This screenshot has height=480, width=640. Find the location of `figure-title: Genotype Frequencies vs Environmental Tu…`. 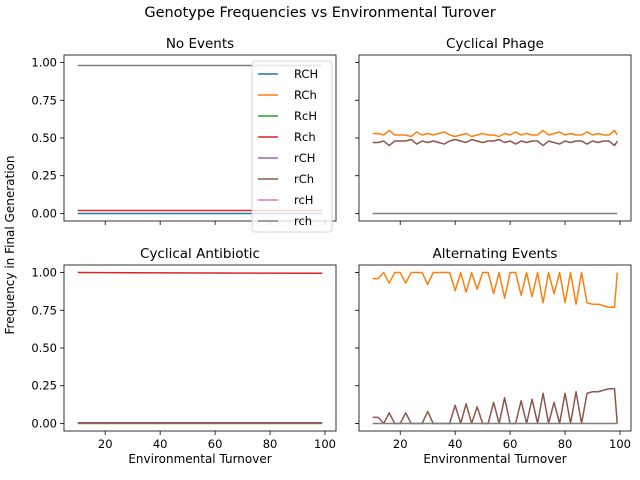

figure-title: Genotype Frequencies vs Environmental Tu… is located at coordinates (319, 13).